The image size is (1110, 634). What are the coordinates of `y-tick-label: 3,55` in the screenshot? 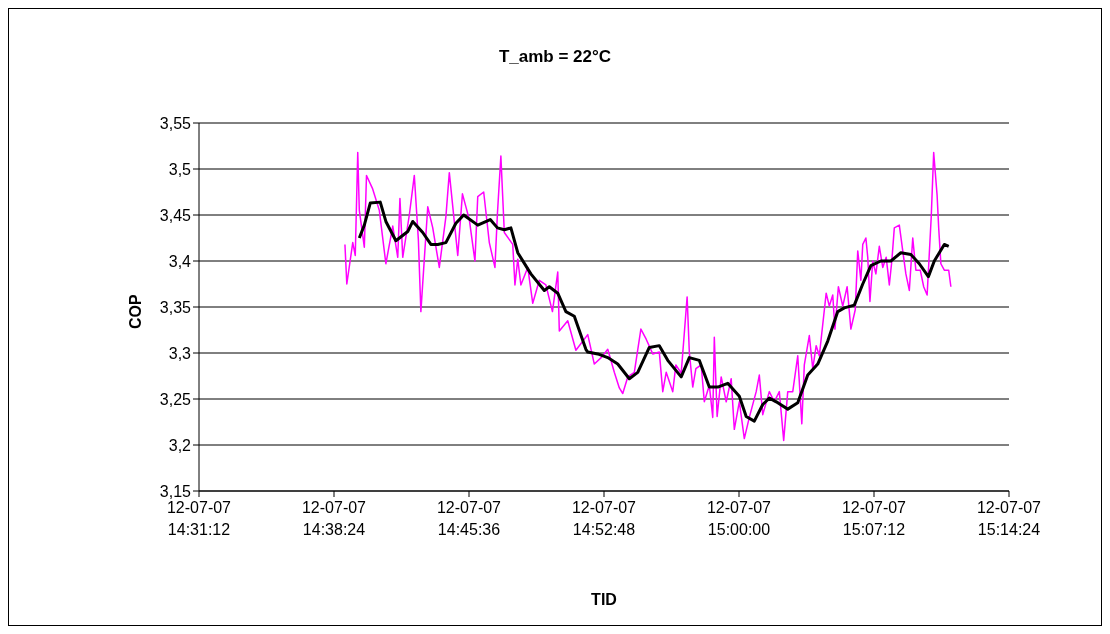 It's located at (175, 123).